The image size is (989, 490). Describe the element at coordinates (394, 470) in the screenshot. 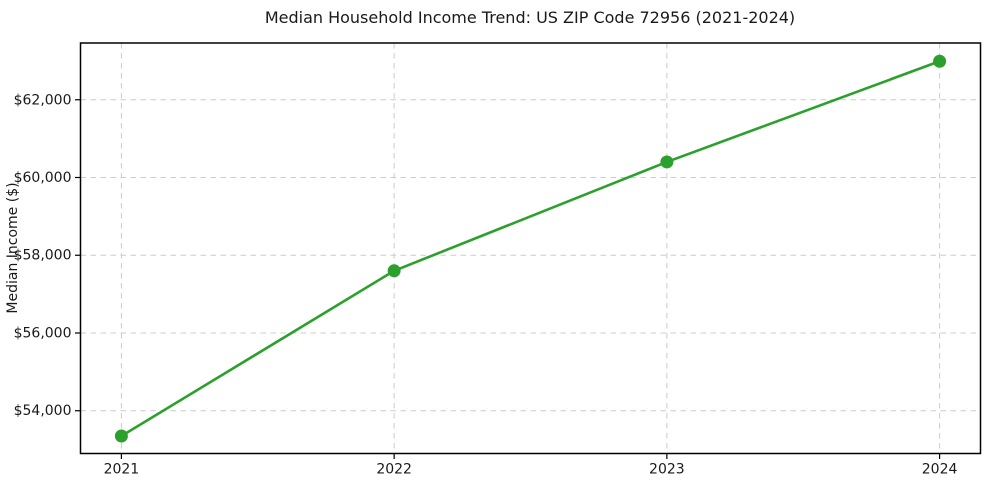

I see `x-tick-label: 2022` at that location.